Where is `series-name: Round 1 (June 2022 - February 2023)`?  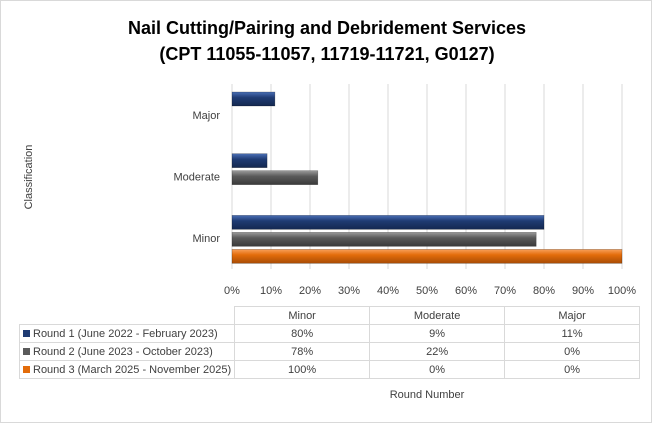 series-name: Round 1 (June 2022 - February 2023) is located at coordinates (125, 333).